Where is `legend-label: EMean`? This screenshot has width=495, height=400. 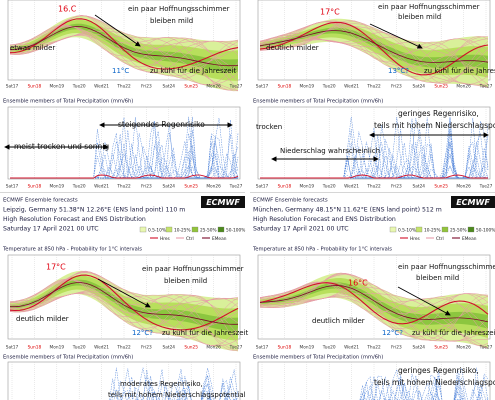
legend-label: EMean is located at coordinates (469, 239).